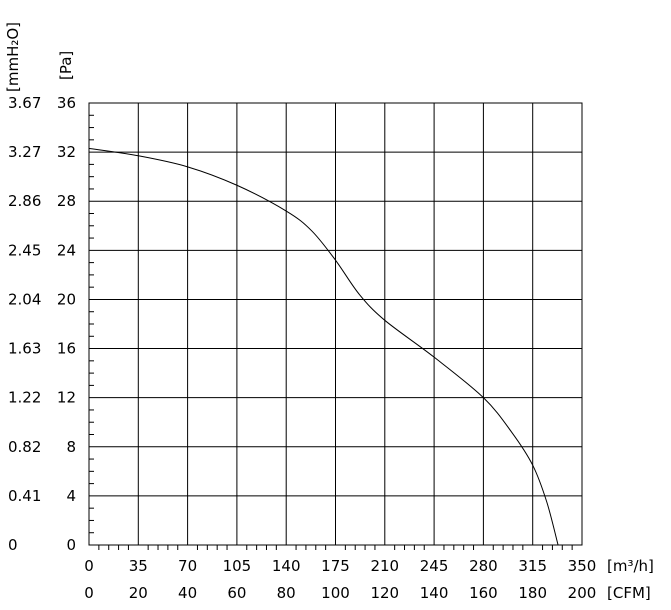  What do you see at coordinates (384, 593) in the screenshot?
I see `x-tick-label-cfm: 120` at bounding box center [384, 593].